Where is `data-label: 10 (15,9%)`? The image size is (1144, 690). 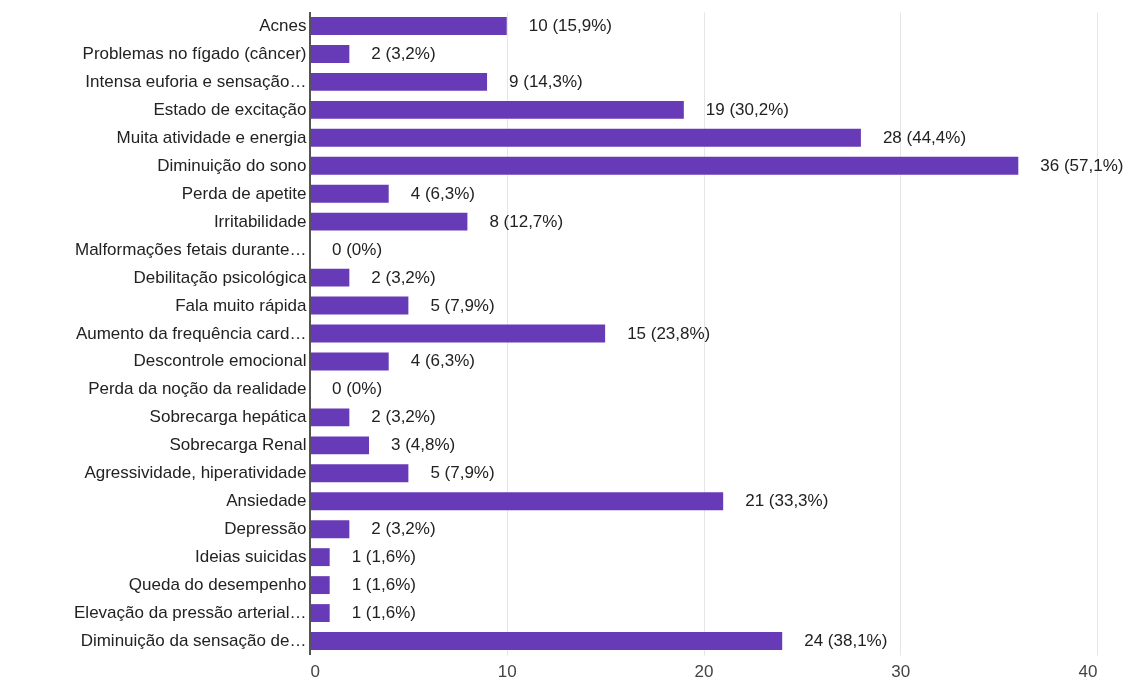 data-label: 10 (15,9%) is located at coordinates (570, 25).